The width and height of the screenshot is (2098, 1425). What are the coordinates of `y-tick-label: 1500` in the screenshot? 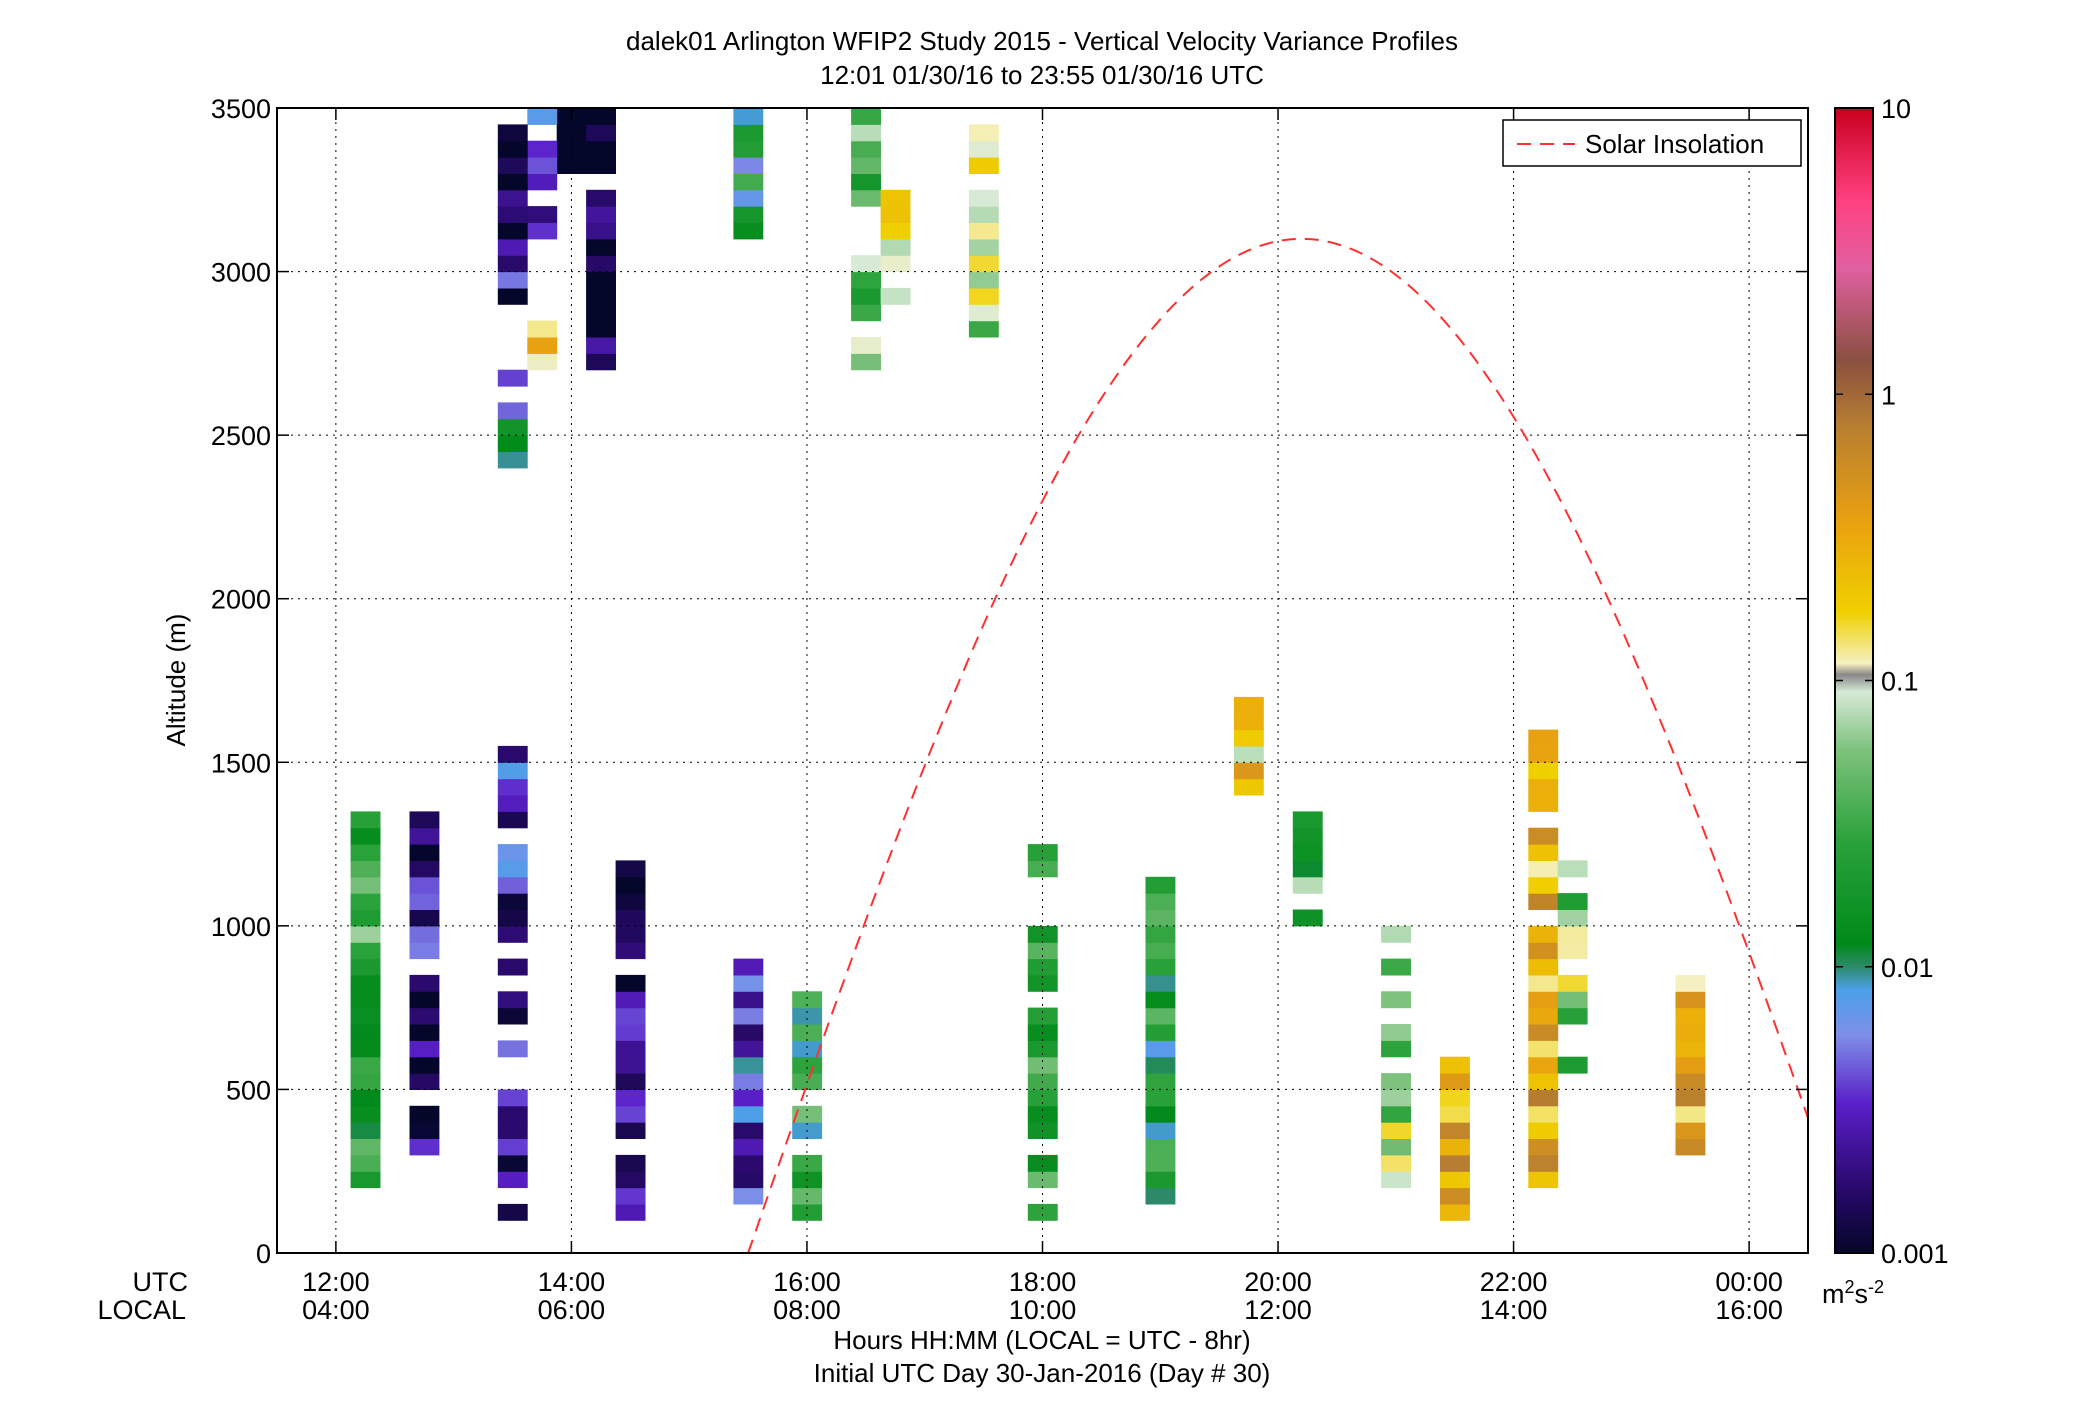 It's located at (241, 763).